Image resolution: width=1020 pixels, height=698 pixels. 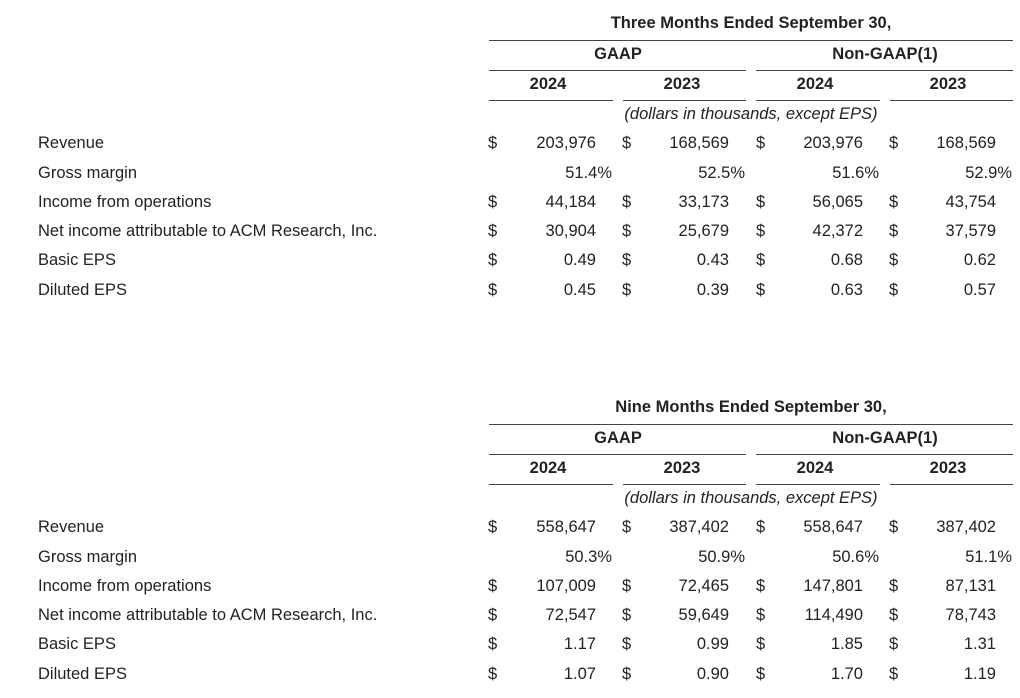 What do you see at coordinates (712, 260) in the screenshot?
I see `amount-value: 0.43` at bounding box center [712, 260].